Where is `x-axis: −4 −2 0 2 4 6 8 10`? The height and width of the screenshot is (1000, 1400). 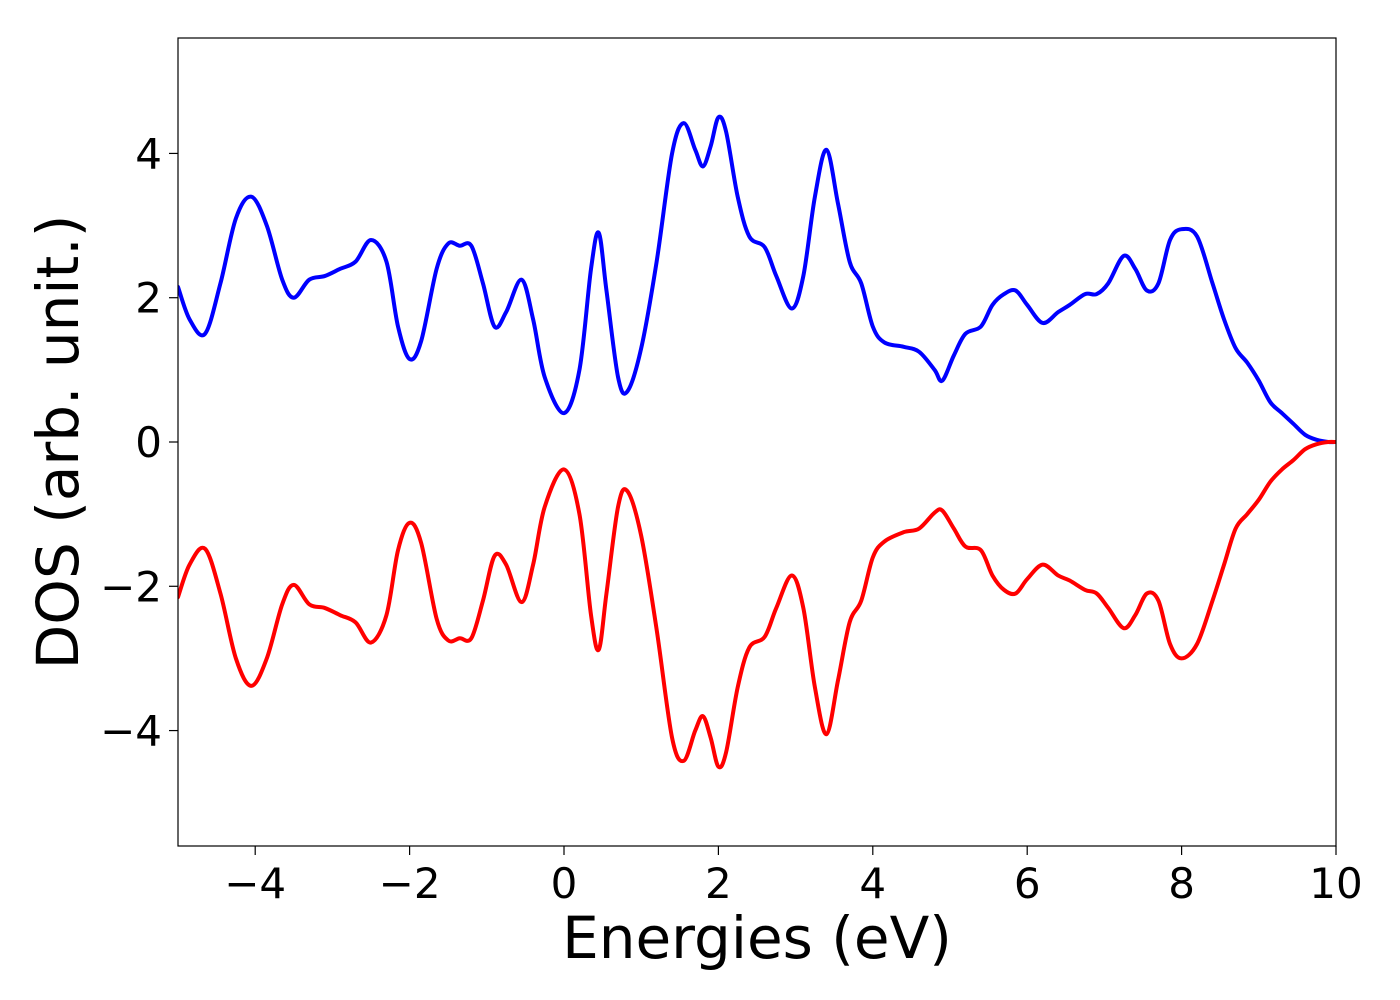 x-axis: −4 −2 0 2 4 6 8 10 is located at coordinates (793, 877).